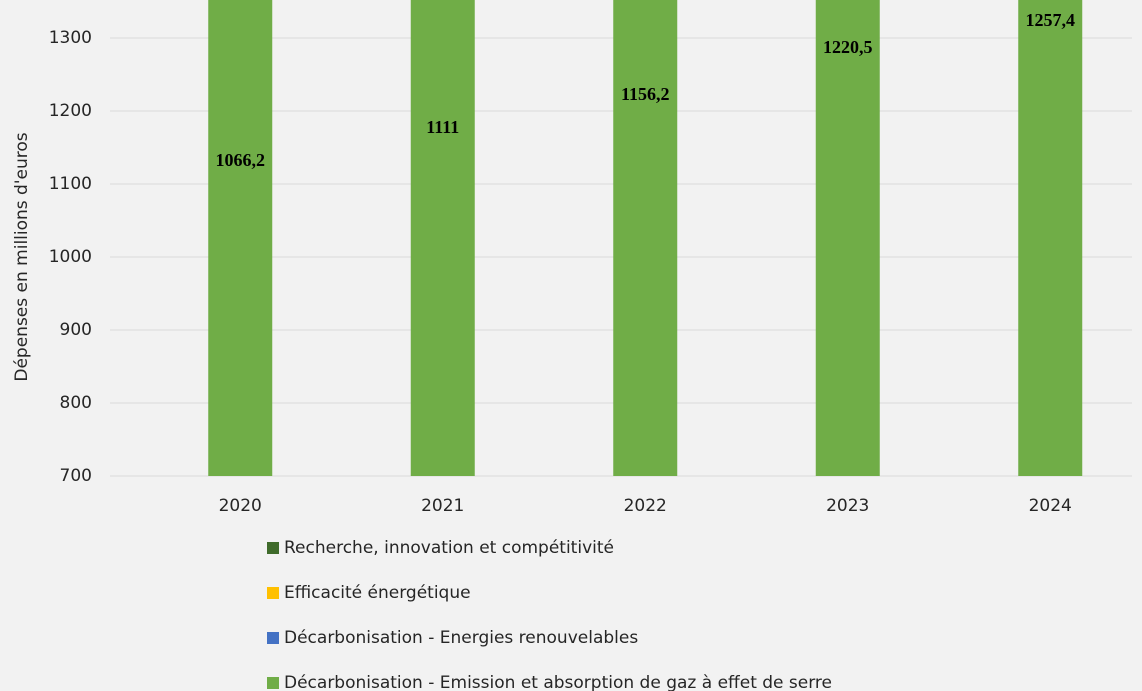  What do you see at coordinates (70, 111) in the screenshot?
I see `y-tick-label: 1200` at bounding box center [70, 111].